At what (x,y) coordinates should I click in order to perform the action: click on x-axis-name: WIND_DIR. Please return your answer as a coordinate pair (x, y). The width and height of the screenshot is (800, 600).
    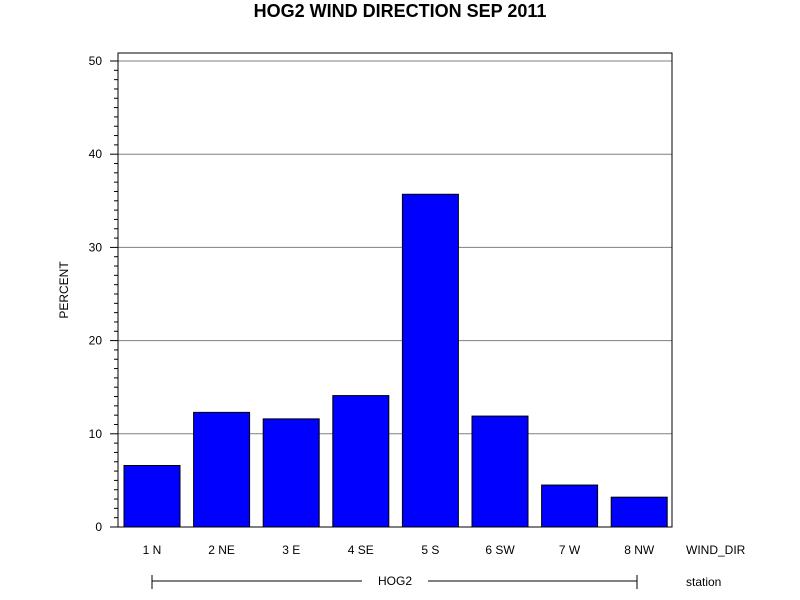
    Looking at the image, I should click on (716, 550).